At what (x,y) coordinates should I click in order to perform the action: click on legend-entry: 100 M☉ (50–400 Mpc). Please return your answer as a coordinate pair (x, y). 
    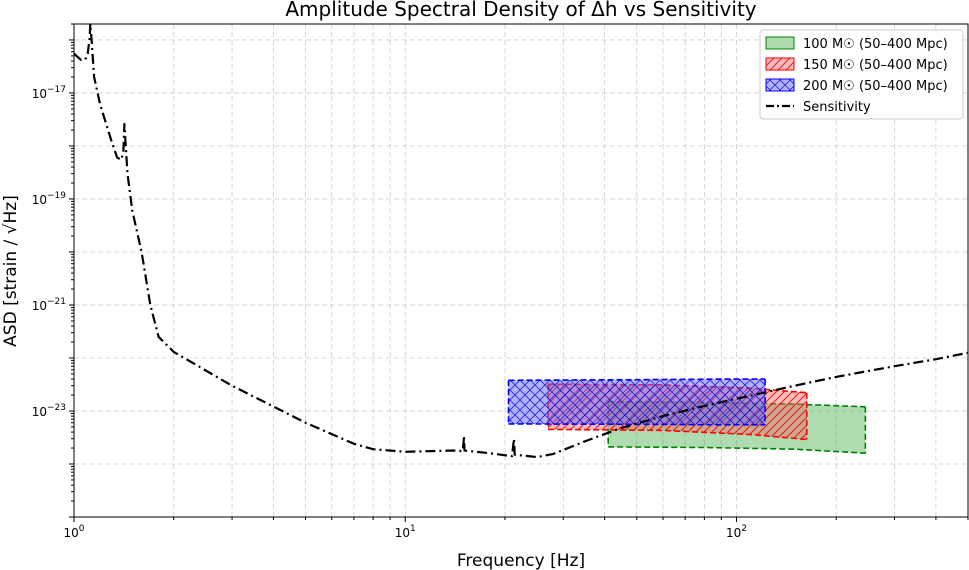
    Looking at the image, I should click on (856, 44).